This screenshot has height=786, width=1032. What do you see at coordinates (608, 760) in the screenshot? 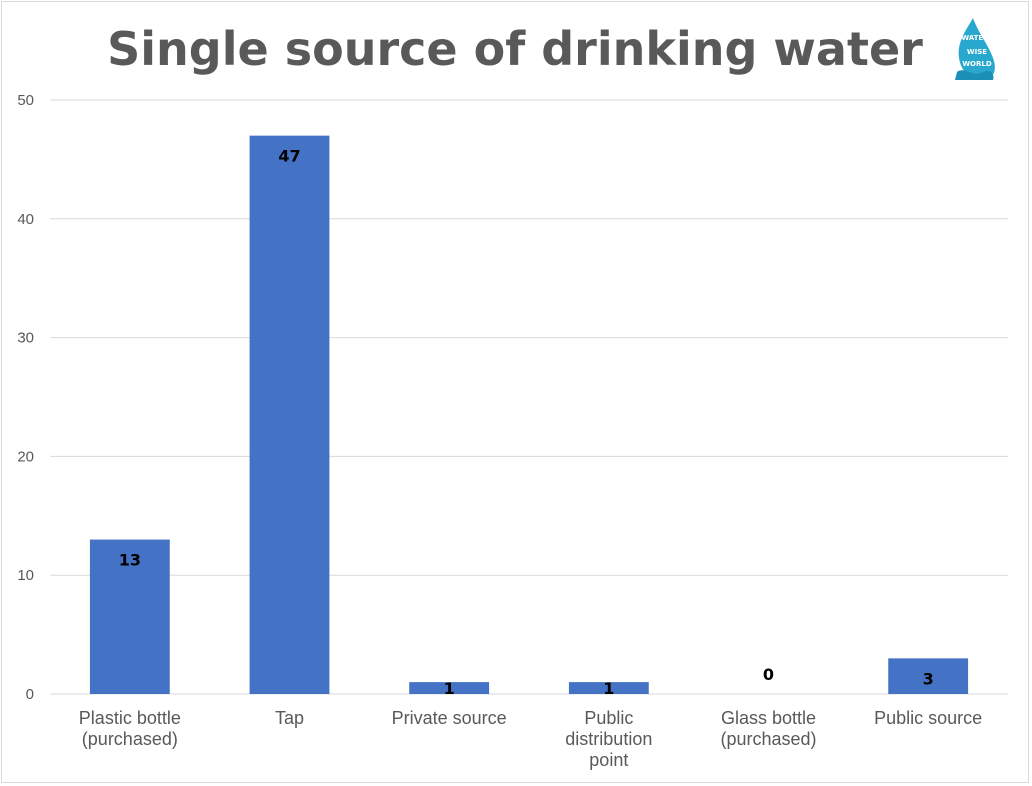
I see `category-label-line: point` at bounding box center [608, 760].